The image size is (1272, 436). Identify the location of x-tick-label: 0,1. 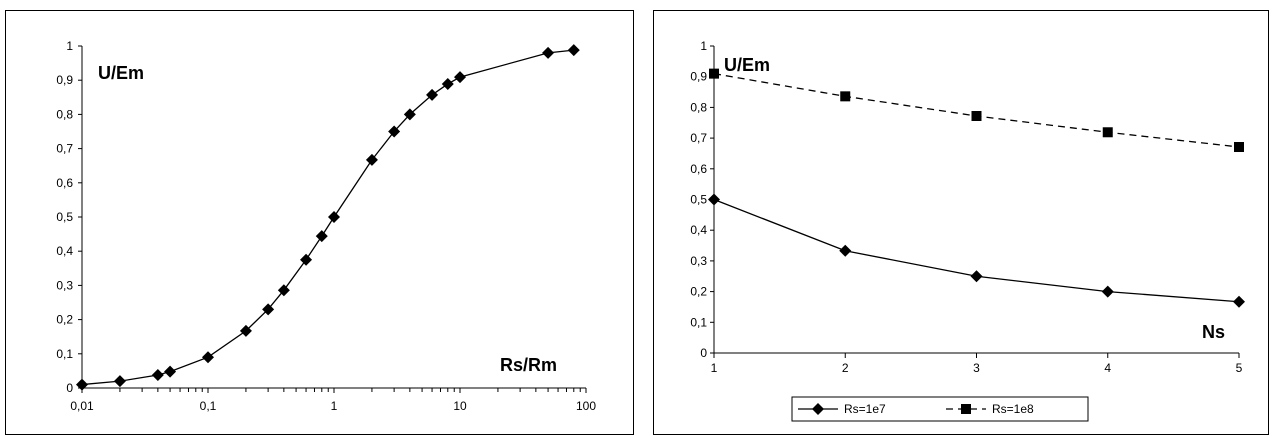
(208, 406).